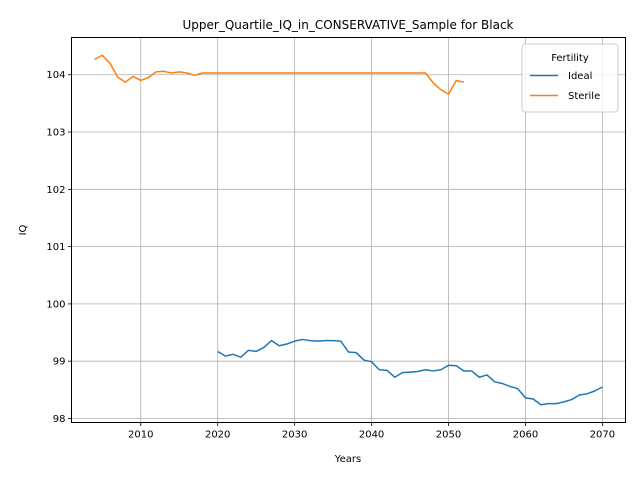 This screenshot has width=640, height=480. What do you see at coordinates (59, 362) in the screenshot?
I see `y-tick-label: 99` at bounding box center [59, 362].